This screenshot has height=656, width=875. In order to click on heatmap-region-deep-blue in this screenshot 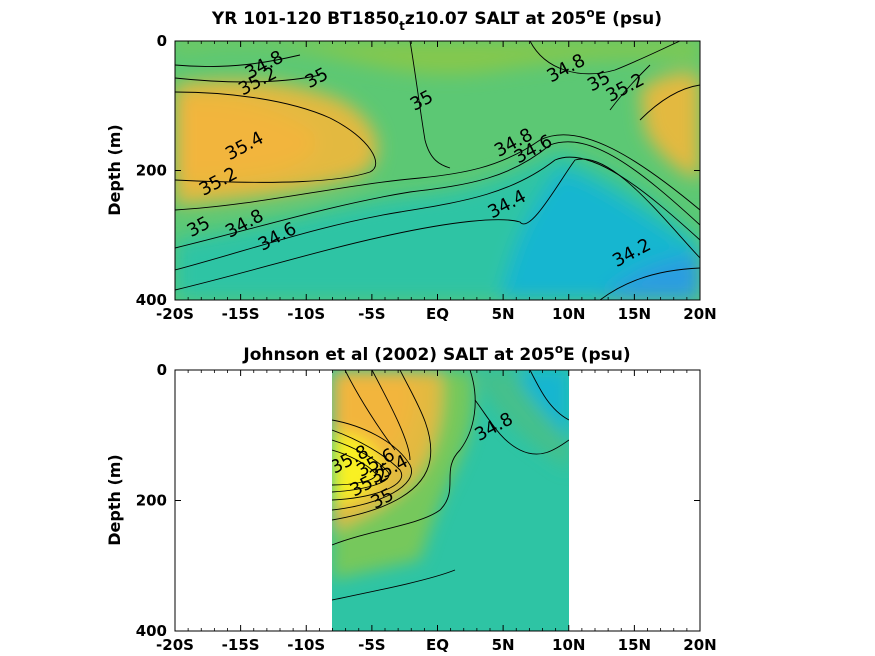, I will do `click(650, 277)`.